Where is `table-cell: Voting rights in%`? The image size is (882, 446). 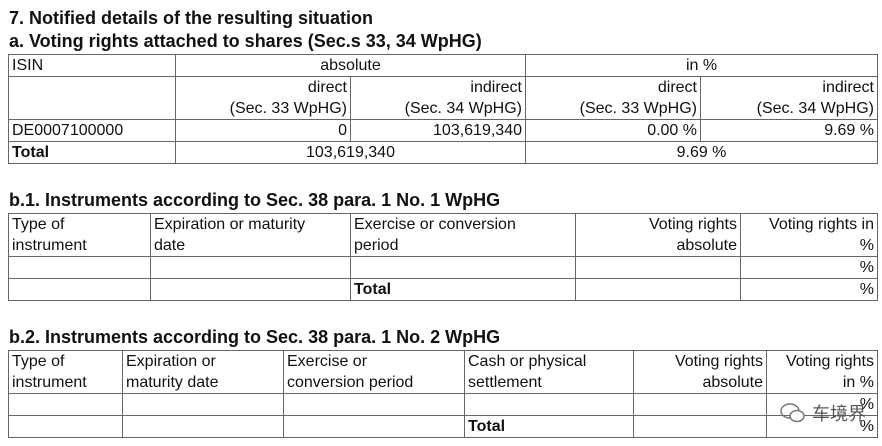
table-cell: Voting rights in% is located at coordinates (809, 235).